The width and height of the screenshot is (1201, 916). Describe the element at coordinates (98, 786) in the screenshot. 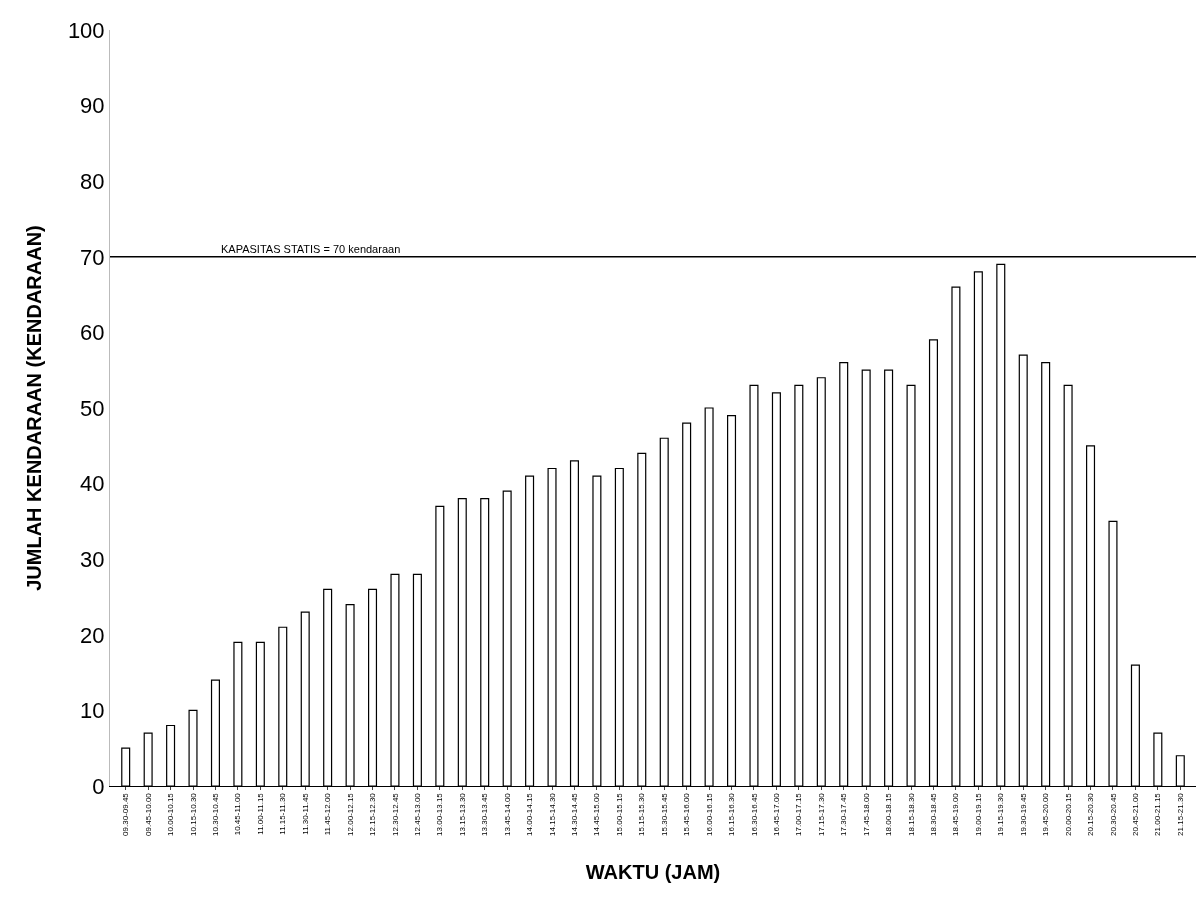

I see `y-tick-label: 0` at that location.